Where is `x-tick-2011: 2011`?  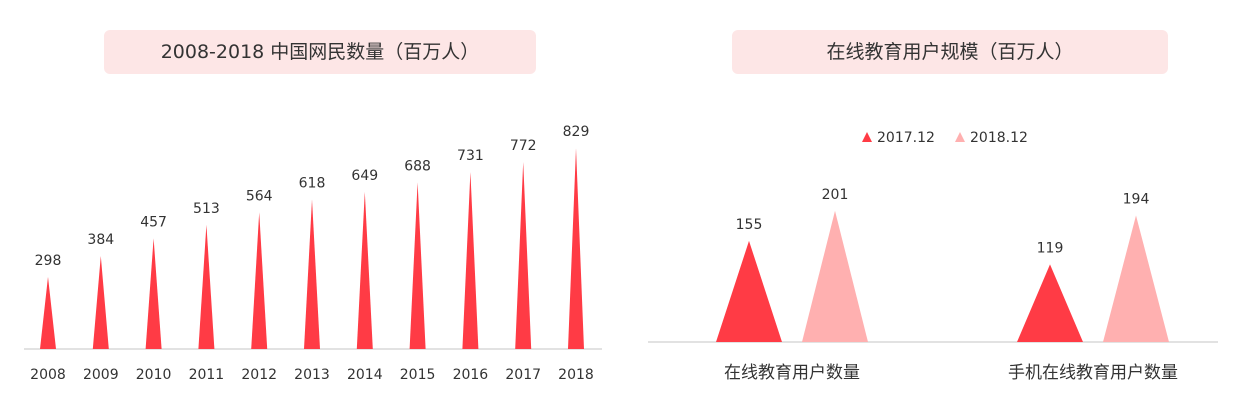
x-tick-2011: 2011 is located at coordinates (207, 375).